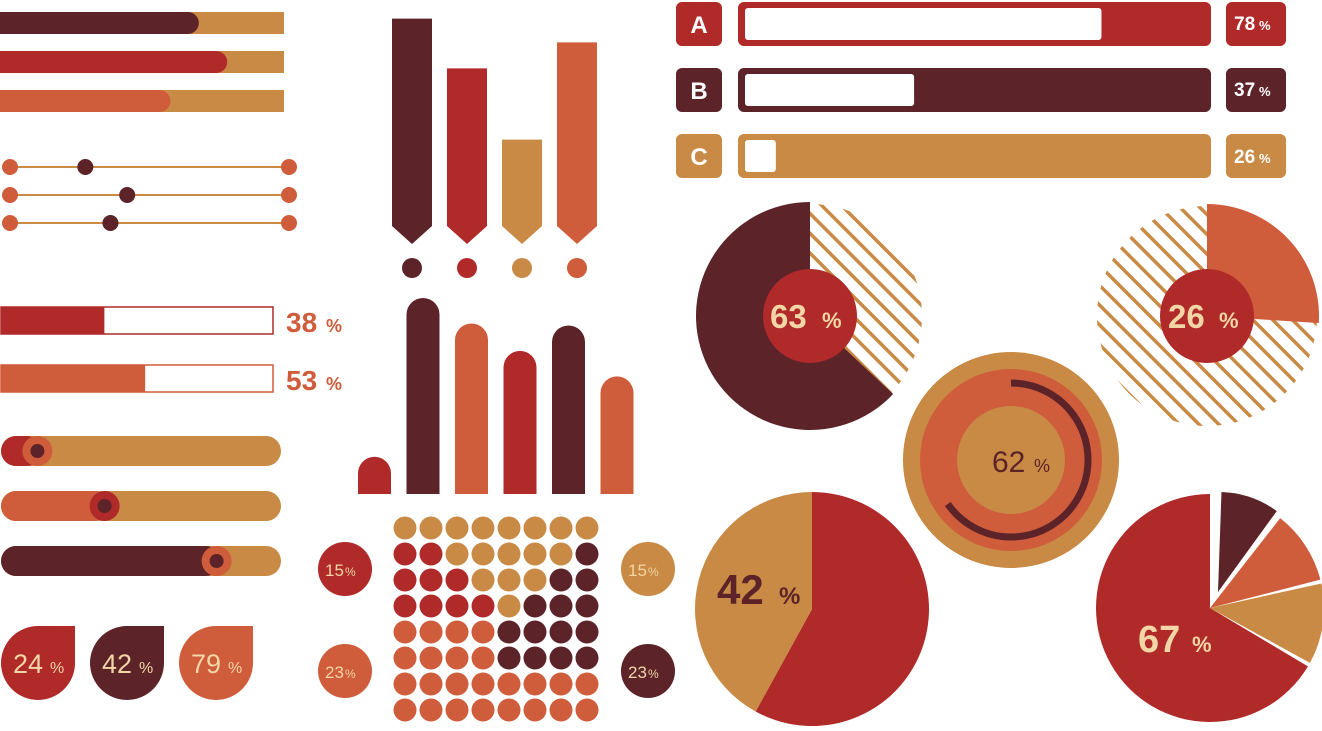 The image size is (1322, 731). What do you see at coordinates (974, 156) in the screenshot?
I see `bar-track` at bounding box center [974, 156].